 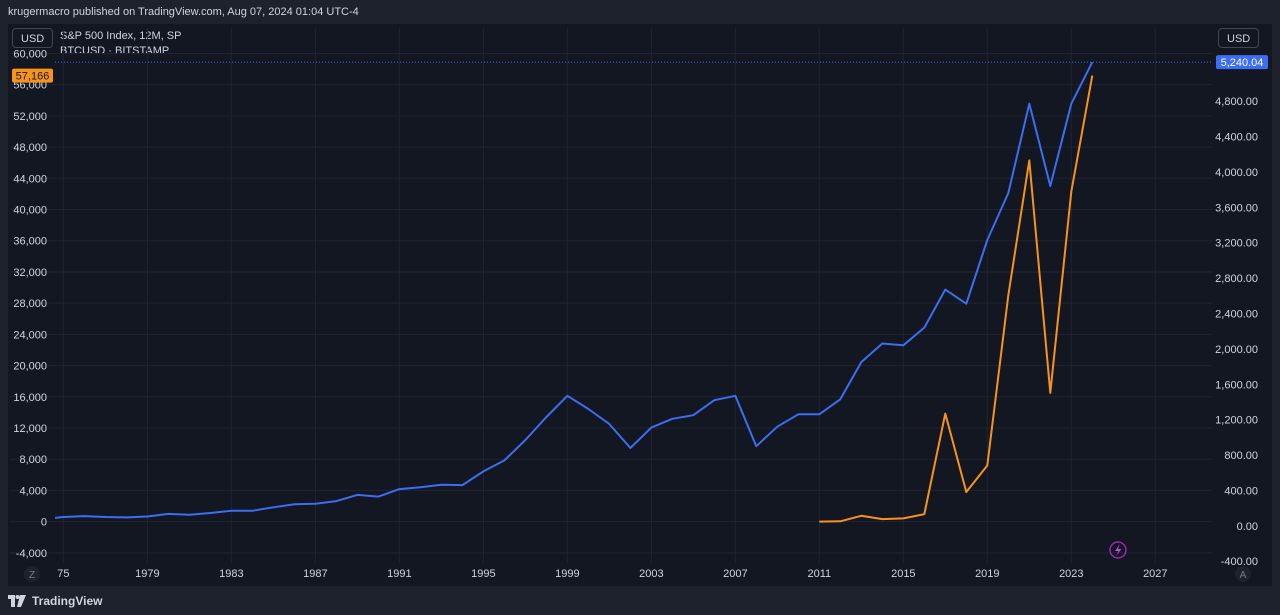 I want to click on footer: TradingView, so click(x=55, y=601).